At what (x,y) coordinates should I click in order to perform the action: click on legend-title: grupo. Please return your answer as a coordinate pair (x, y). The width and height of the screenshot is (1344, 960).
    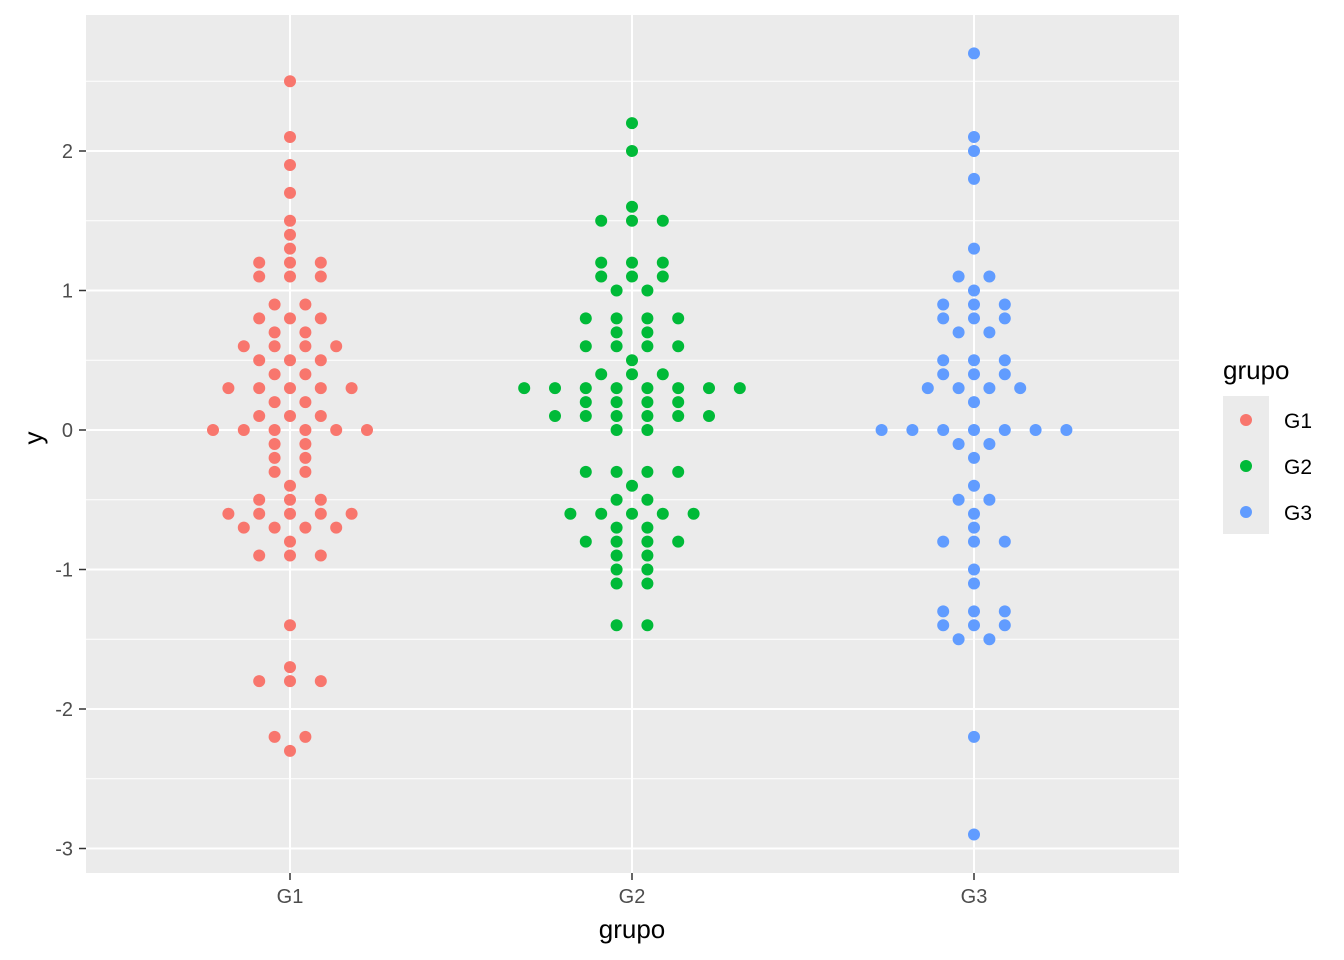
    Looking at the image, I should click on (1256, 370).